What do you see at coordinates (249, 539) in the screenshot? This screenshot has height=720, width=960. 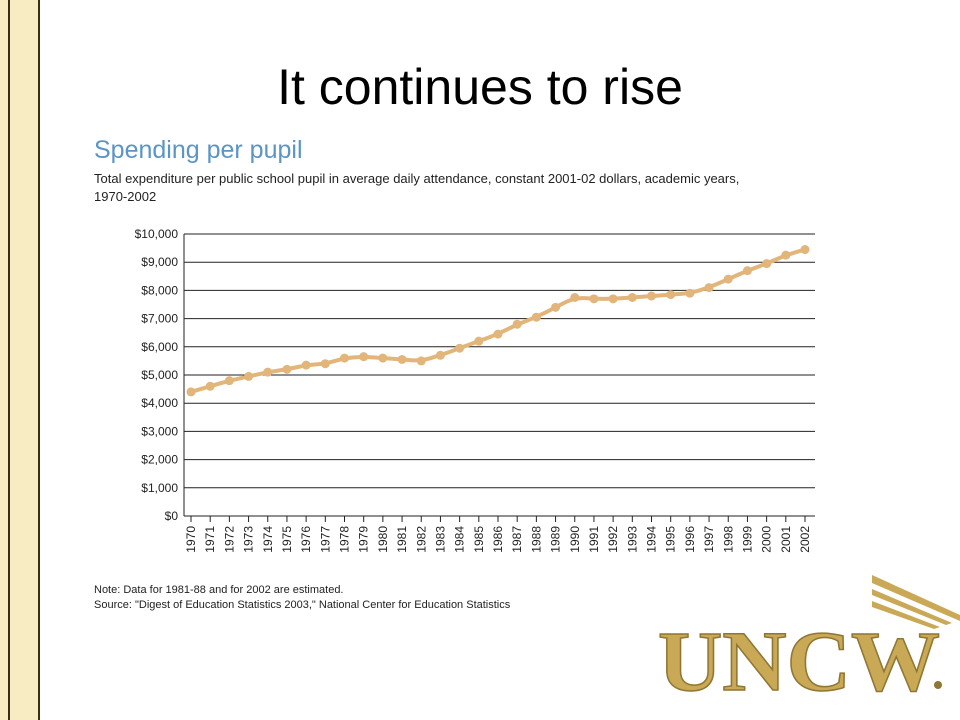 I see `x-tick-label: 1973` at bounding box center [249, 539].